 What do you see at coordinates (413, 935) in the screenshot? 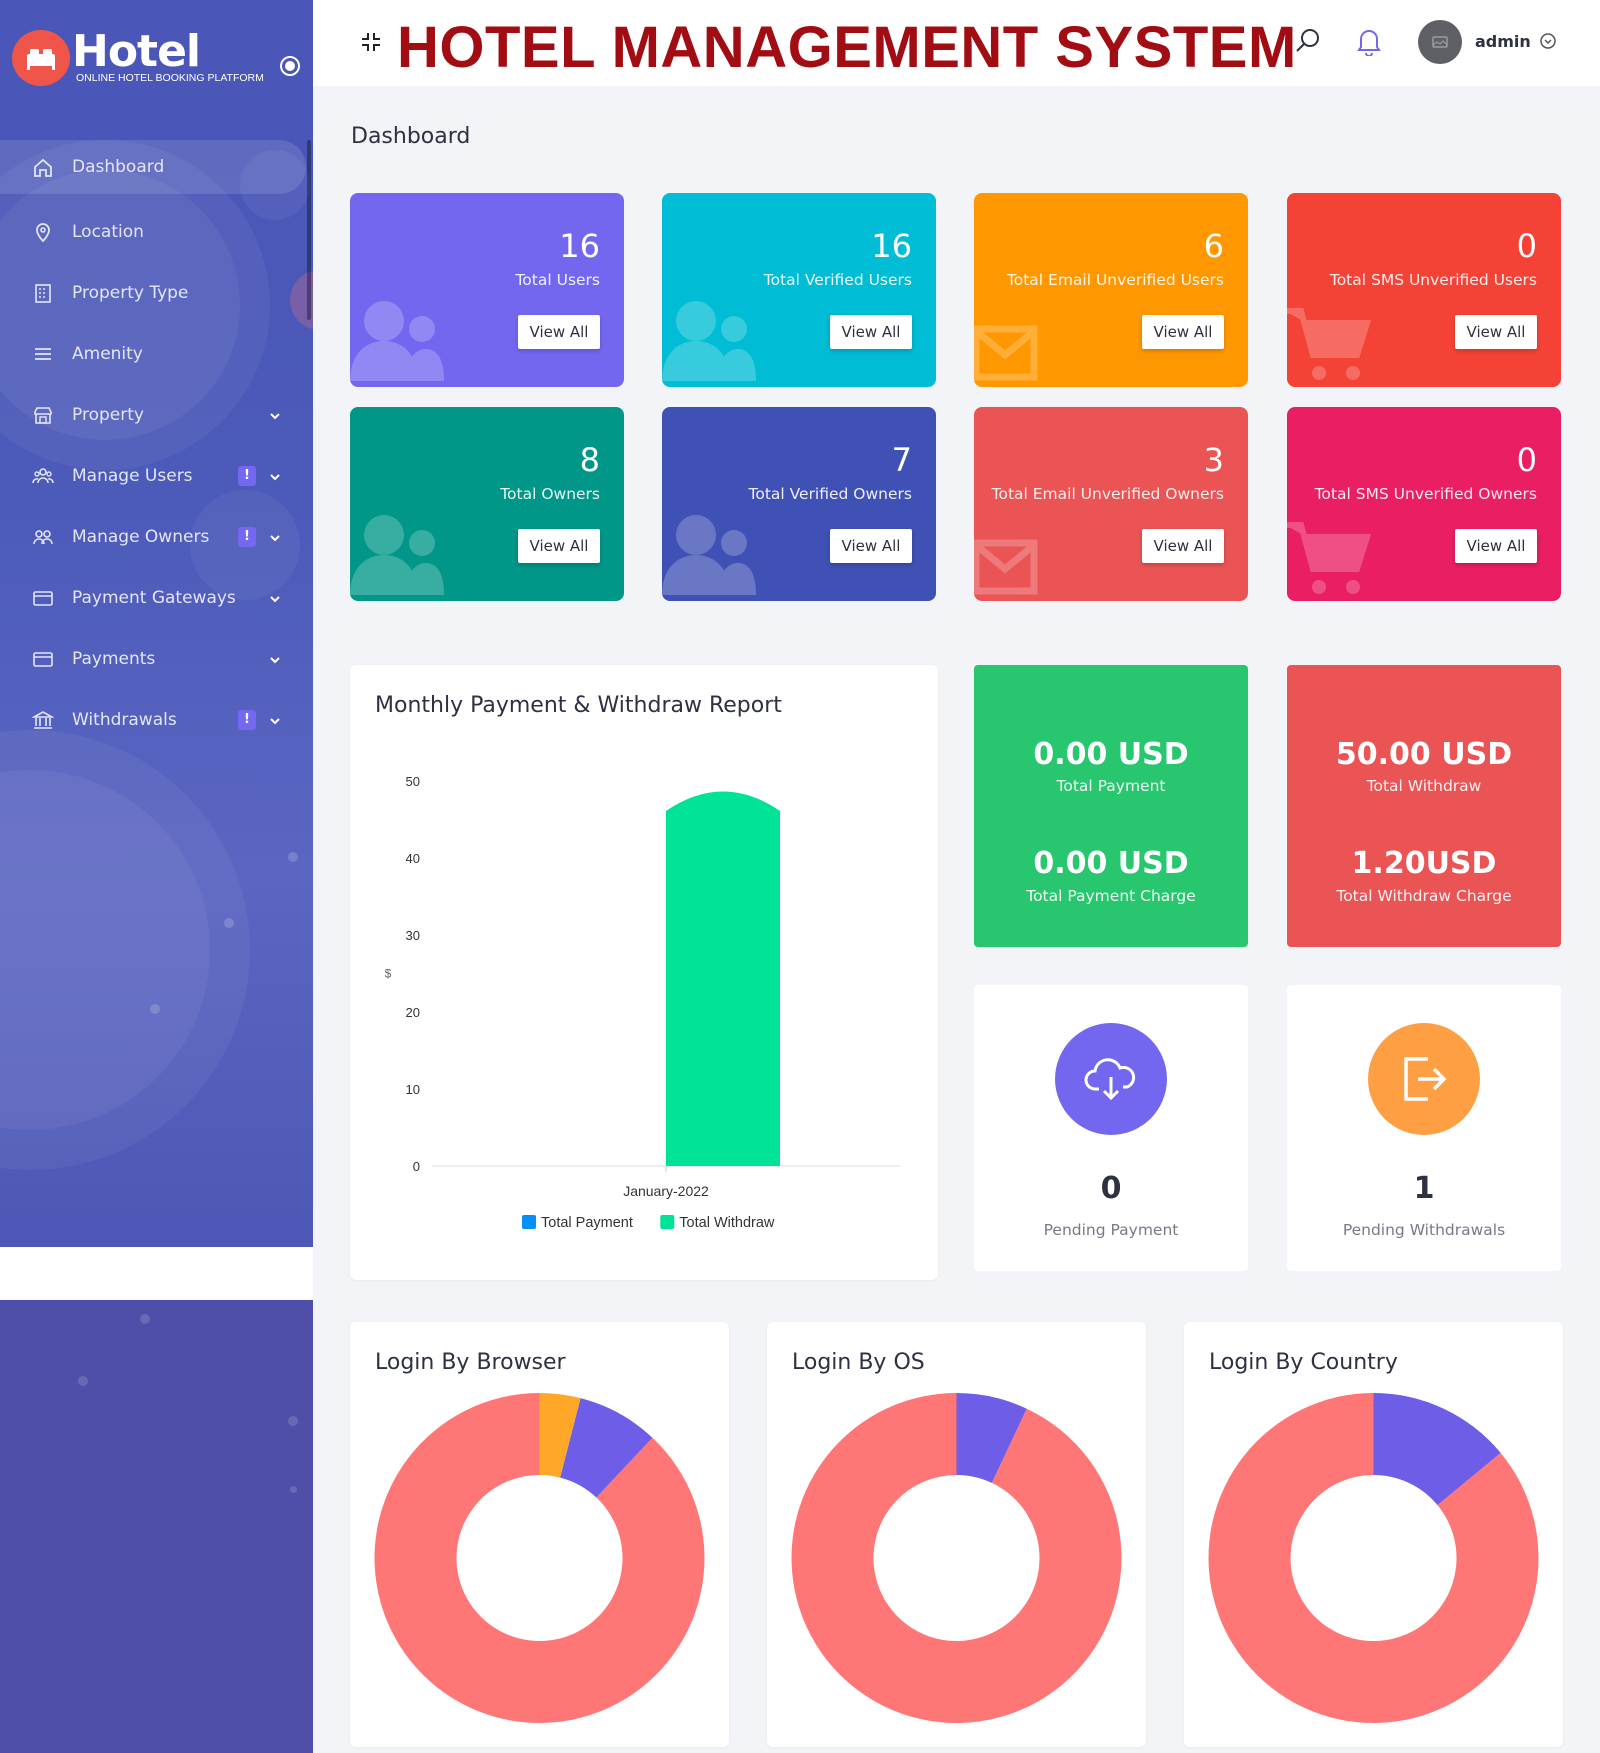
I see `y-tick-label: 30` at bounding box center [413, 935].